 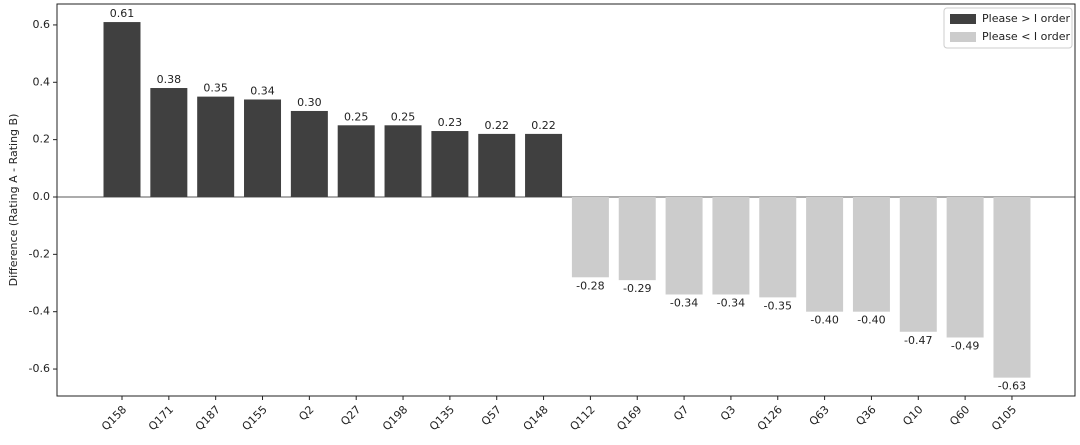 What do you see at coordinates (450, 122) in the screenshot?
I see `value-label: 0.23` at bounding box center [450, 122].